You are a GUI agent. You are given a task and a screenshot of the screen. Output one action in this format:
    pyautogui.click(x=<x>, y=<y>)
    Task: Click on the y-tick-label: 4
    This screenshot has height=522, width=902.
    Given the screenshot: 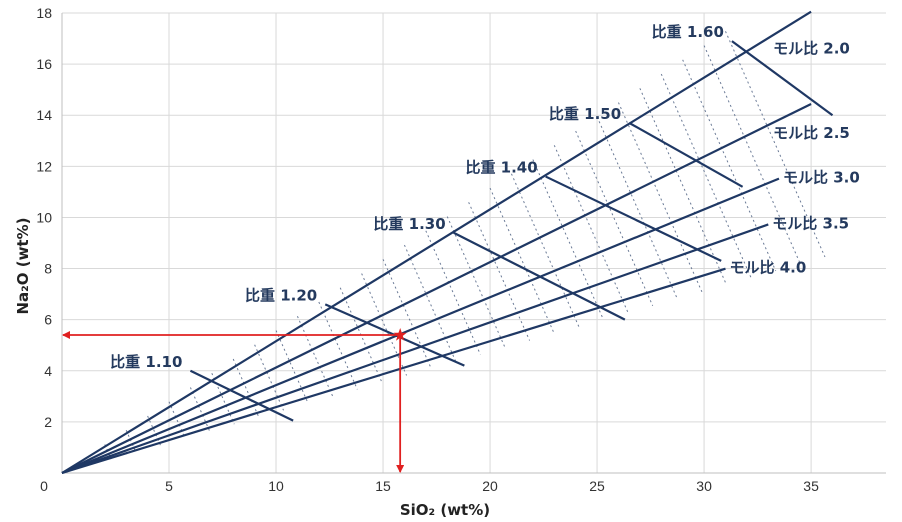 What is the action you would take?
    pyautogui.click(x=48, y=371)
    